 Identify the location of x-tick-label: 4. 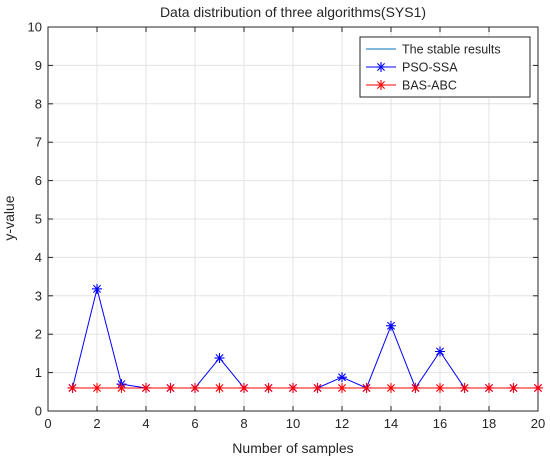
(145, 423).